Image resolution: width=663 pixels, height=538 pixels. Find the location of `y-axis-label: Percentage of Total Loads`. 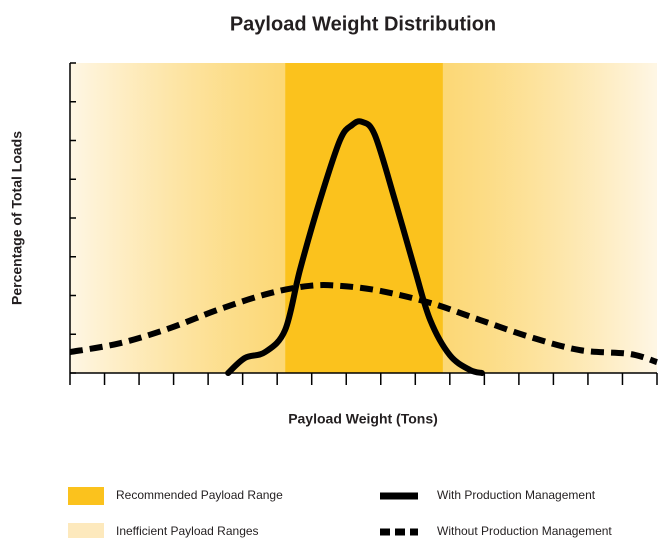

y-axis-label: Percentage of Total Loads is located at coordinates (17, 218).